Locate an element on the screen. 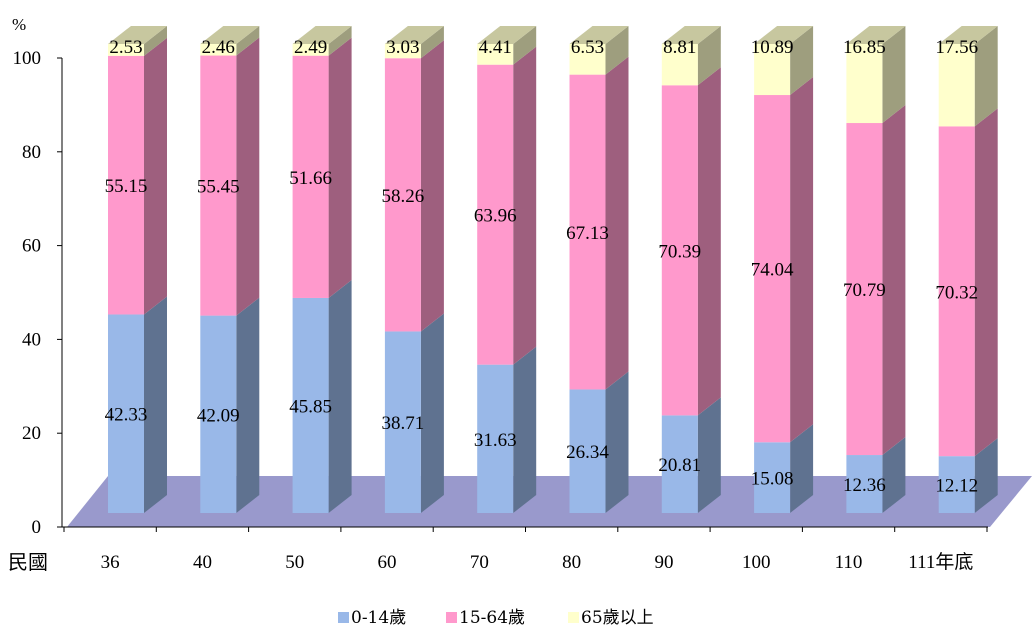  data-label: 12.36 is located at coordinates (864, 485).